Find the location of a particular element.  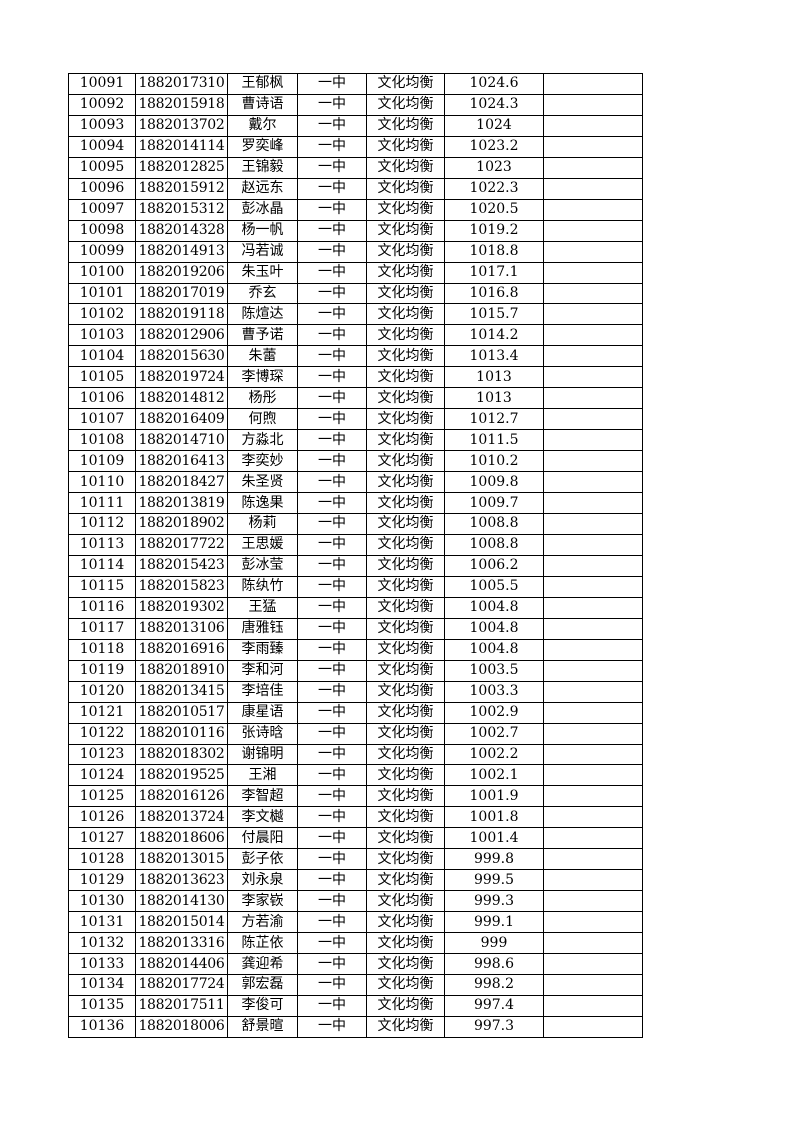

row-number-cell: 10105 is located at coordinates (102, 377).